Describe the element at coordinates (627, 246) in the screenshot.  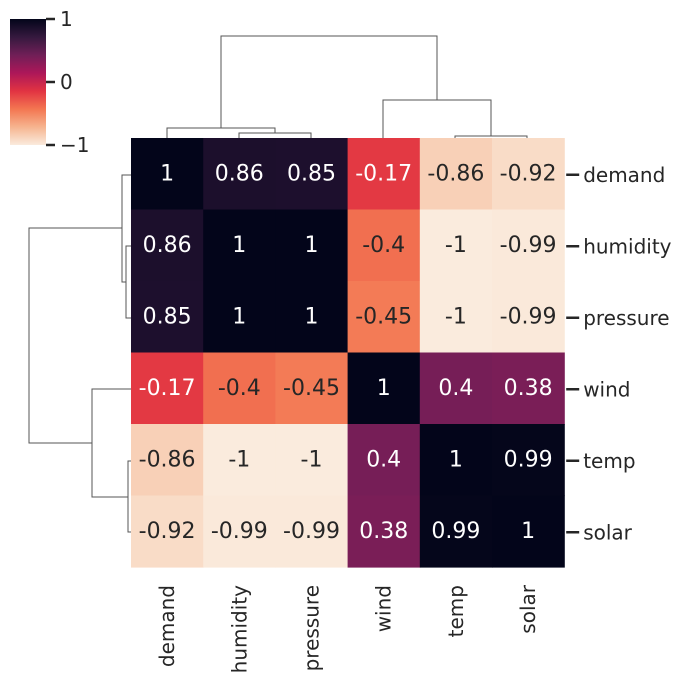
I see `row-tick-label: humidity` at that location.